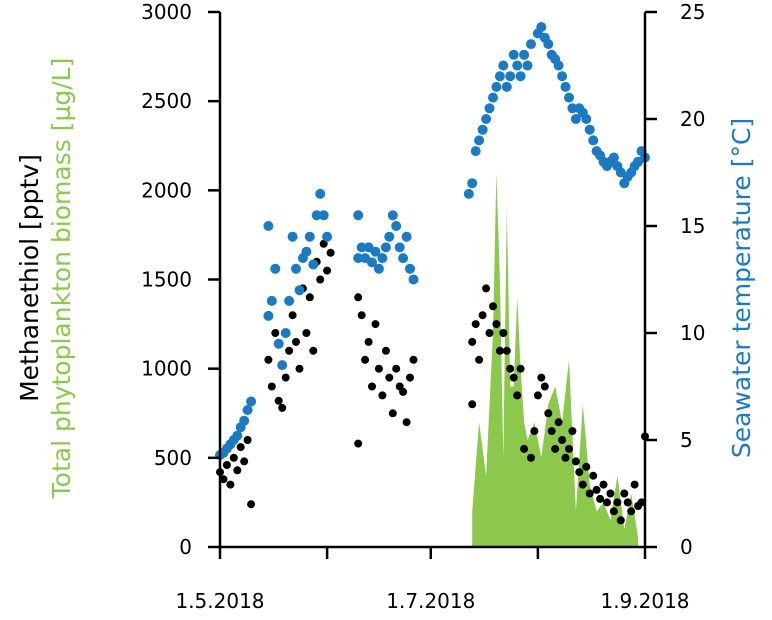 Image resolution: width=772 pixels, height=620 pixels. Describe the element at coordinates (166, 12) in the screenshot. I see `y-left-tick-label: 3000` at that location.